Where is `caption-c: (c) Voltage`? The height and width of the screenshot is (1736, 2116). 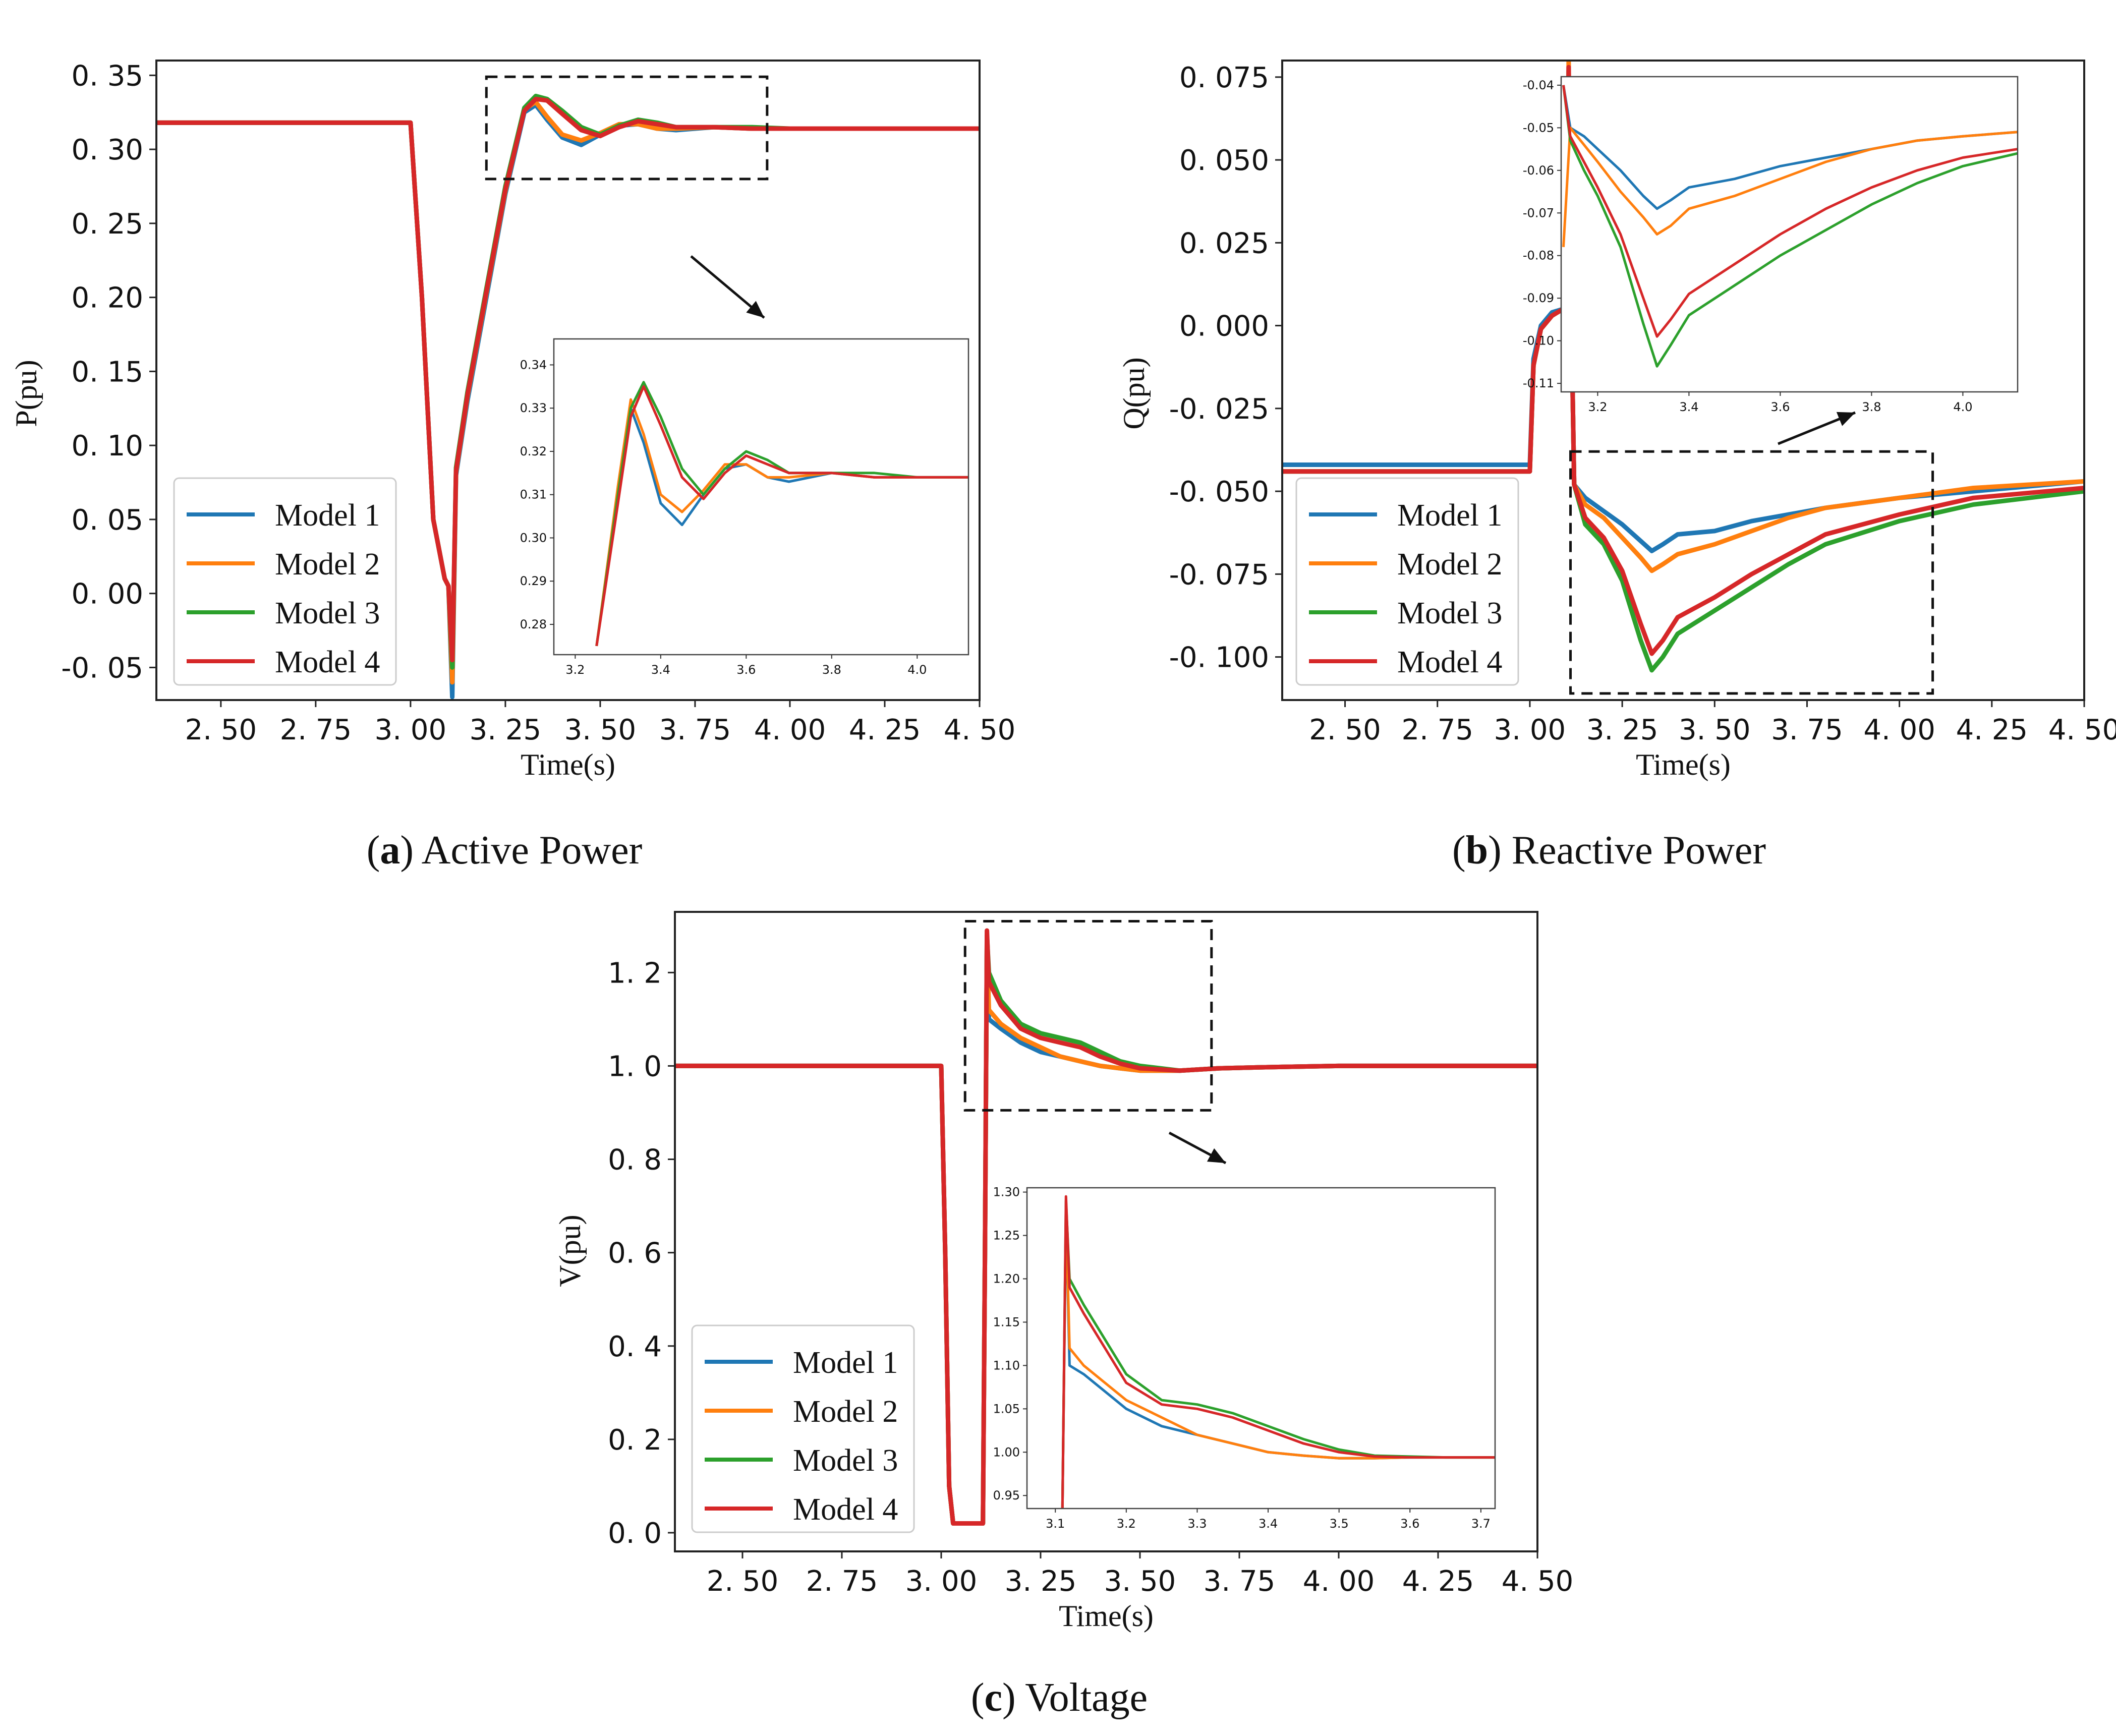 caption-c: (c) Voltage is located at coordinates (1059, 1698).